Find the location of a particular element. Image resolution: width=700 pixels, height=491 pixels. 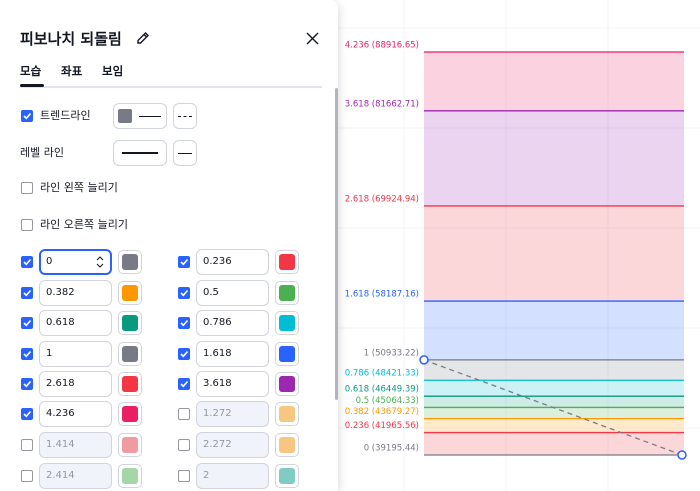

trendline-style-button is located at coordinates (140, 116).